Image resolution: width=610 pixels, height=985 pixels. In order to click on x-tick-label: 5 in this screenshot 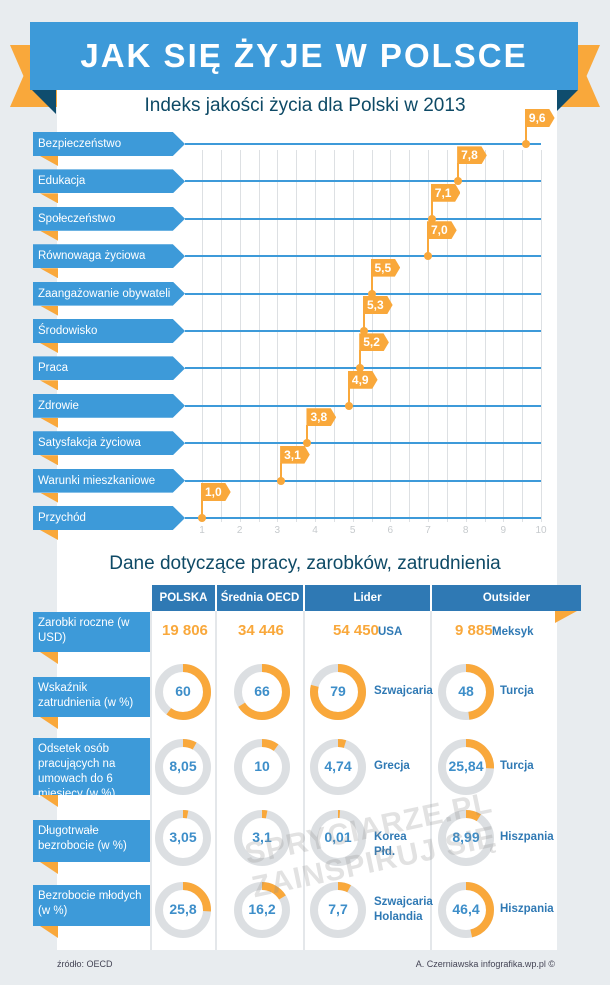, I will do `click(352, 530)`.